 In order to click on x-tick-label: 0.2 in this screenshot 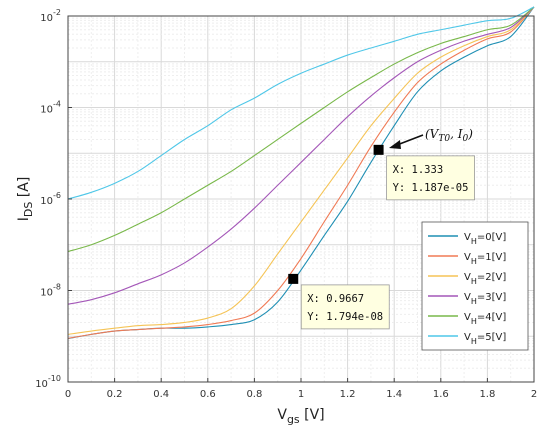, I will do `click(115, 394)`.